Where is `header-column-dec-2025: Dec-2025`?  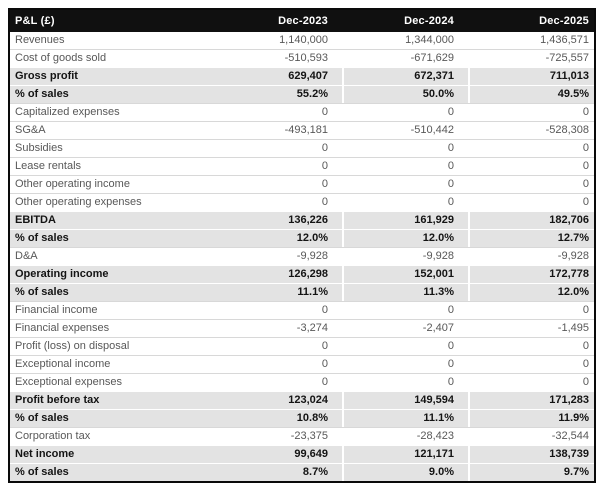
header-column-dec-2025: Dec-2025 is located at coordinates (531, 21).